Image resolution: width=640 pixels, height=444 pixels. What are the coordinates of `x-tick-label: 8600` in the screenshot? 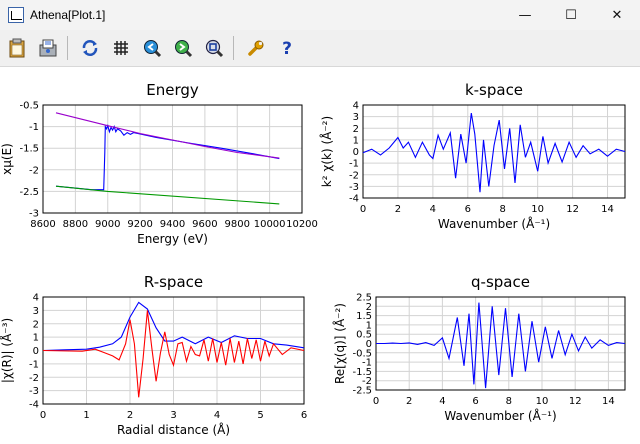 It's located at (42, 224).